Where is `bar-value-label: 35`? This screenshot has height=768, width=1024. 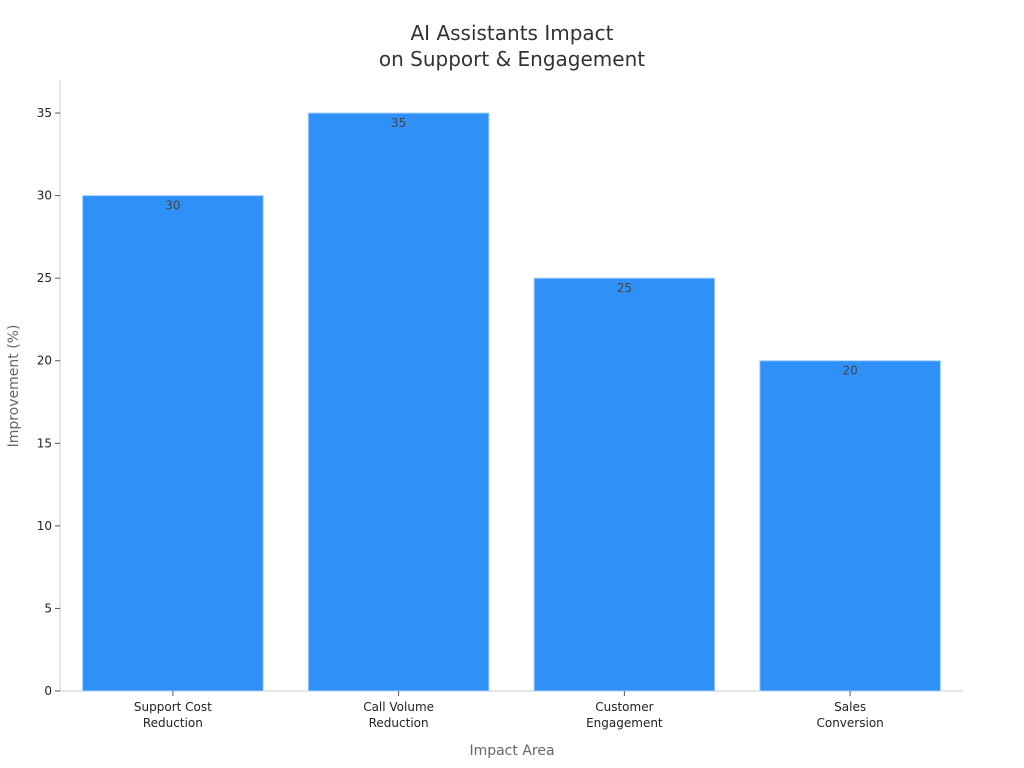
bar-value-label: 35 is located at coordinates (398, 123).